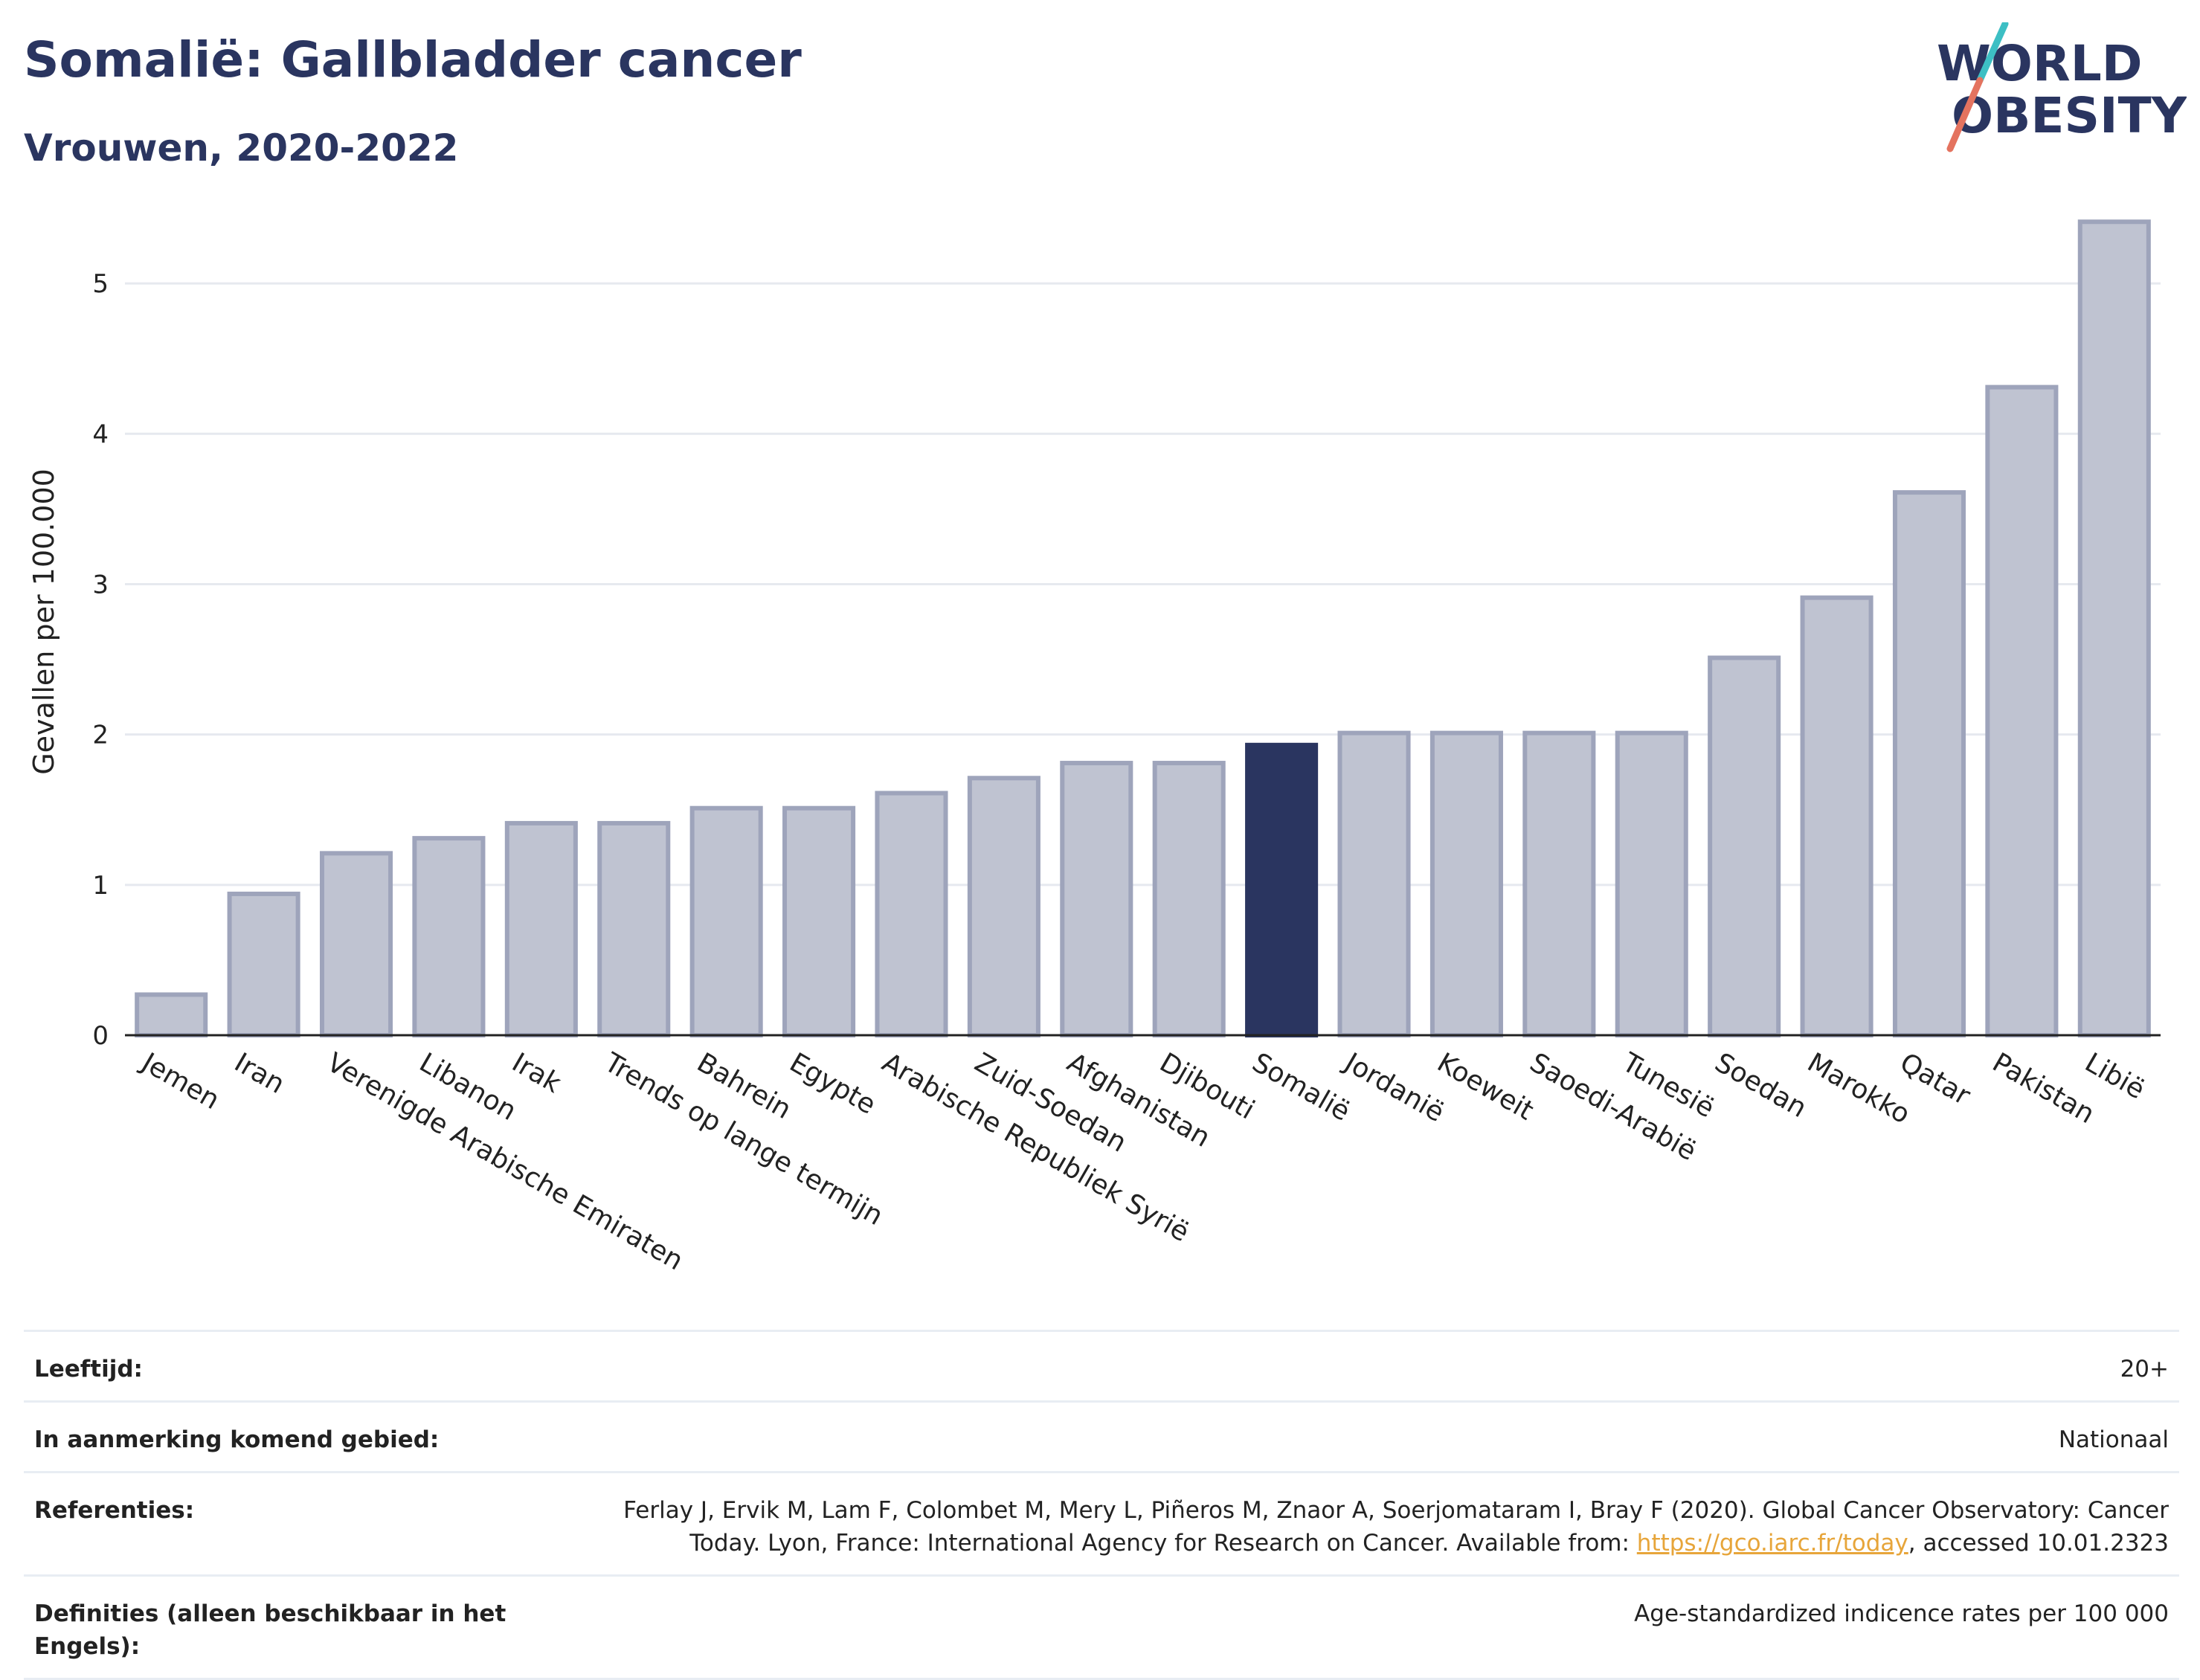  Describe the element at coordinates (100, 736) in the screenshot. I see `y-tick-label: 2` at that location.